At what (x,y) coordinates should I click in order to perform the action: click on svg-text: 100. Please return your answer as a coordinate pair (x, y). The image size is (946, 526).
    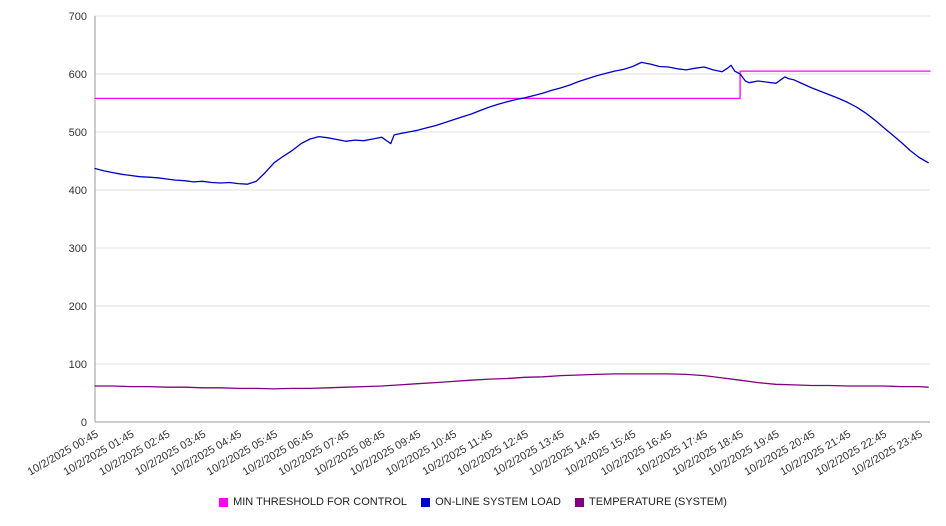
    Looking at the image, I should click on (78, 365).